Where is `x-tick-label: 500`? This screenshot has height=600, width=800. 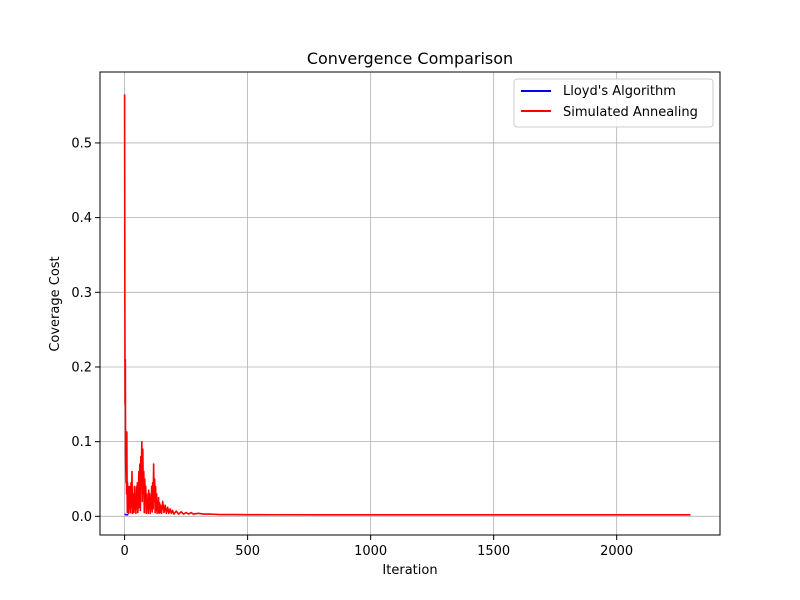 x-tick-label: 500 is located at coordinates (247, 551).